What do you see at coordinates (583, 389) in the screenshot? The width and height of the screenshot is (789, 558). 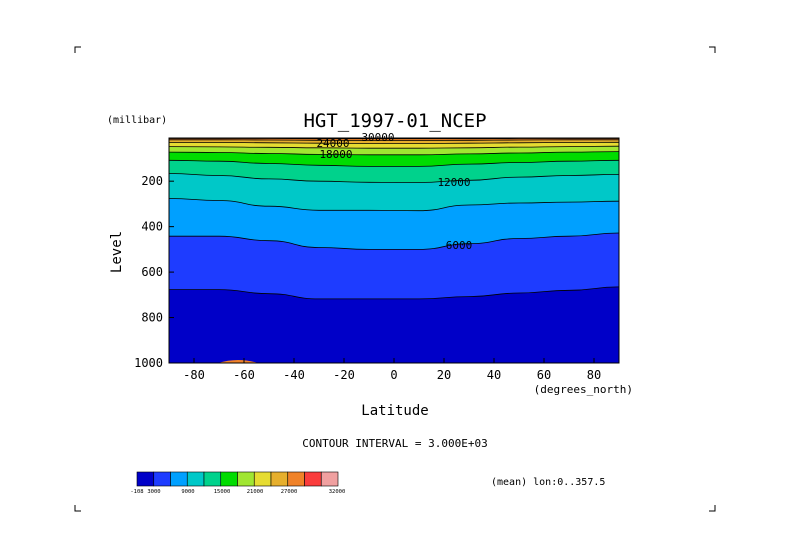 I see `x-axis-units: (degrees_north)` at bounding box center [583, 389].